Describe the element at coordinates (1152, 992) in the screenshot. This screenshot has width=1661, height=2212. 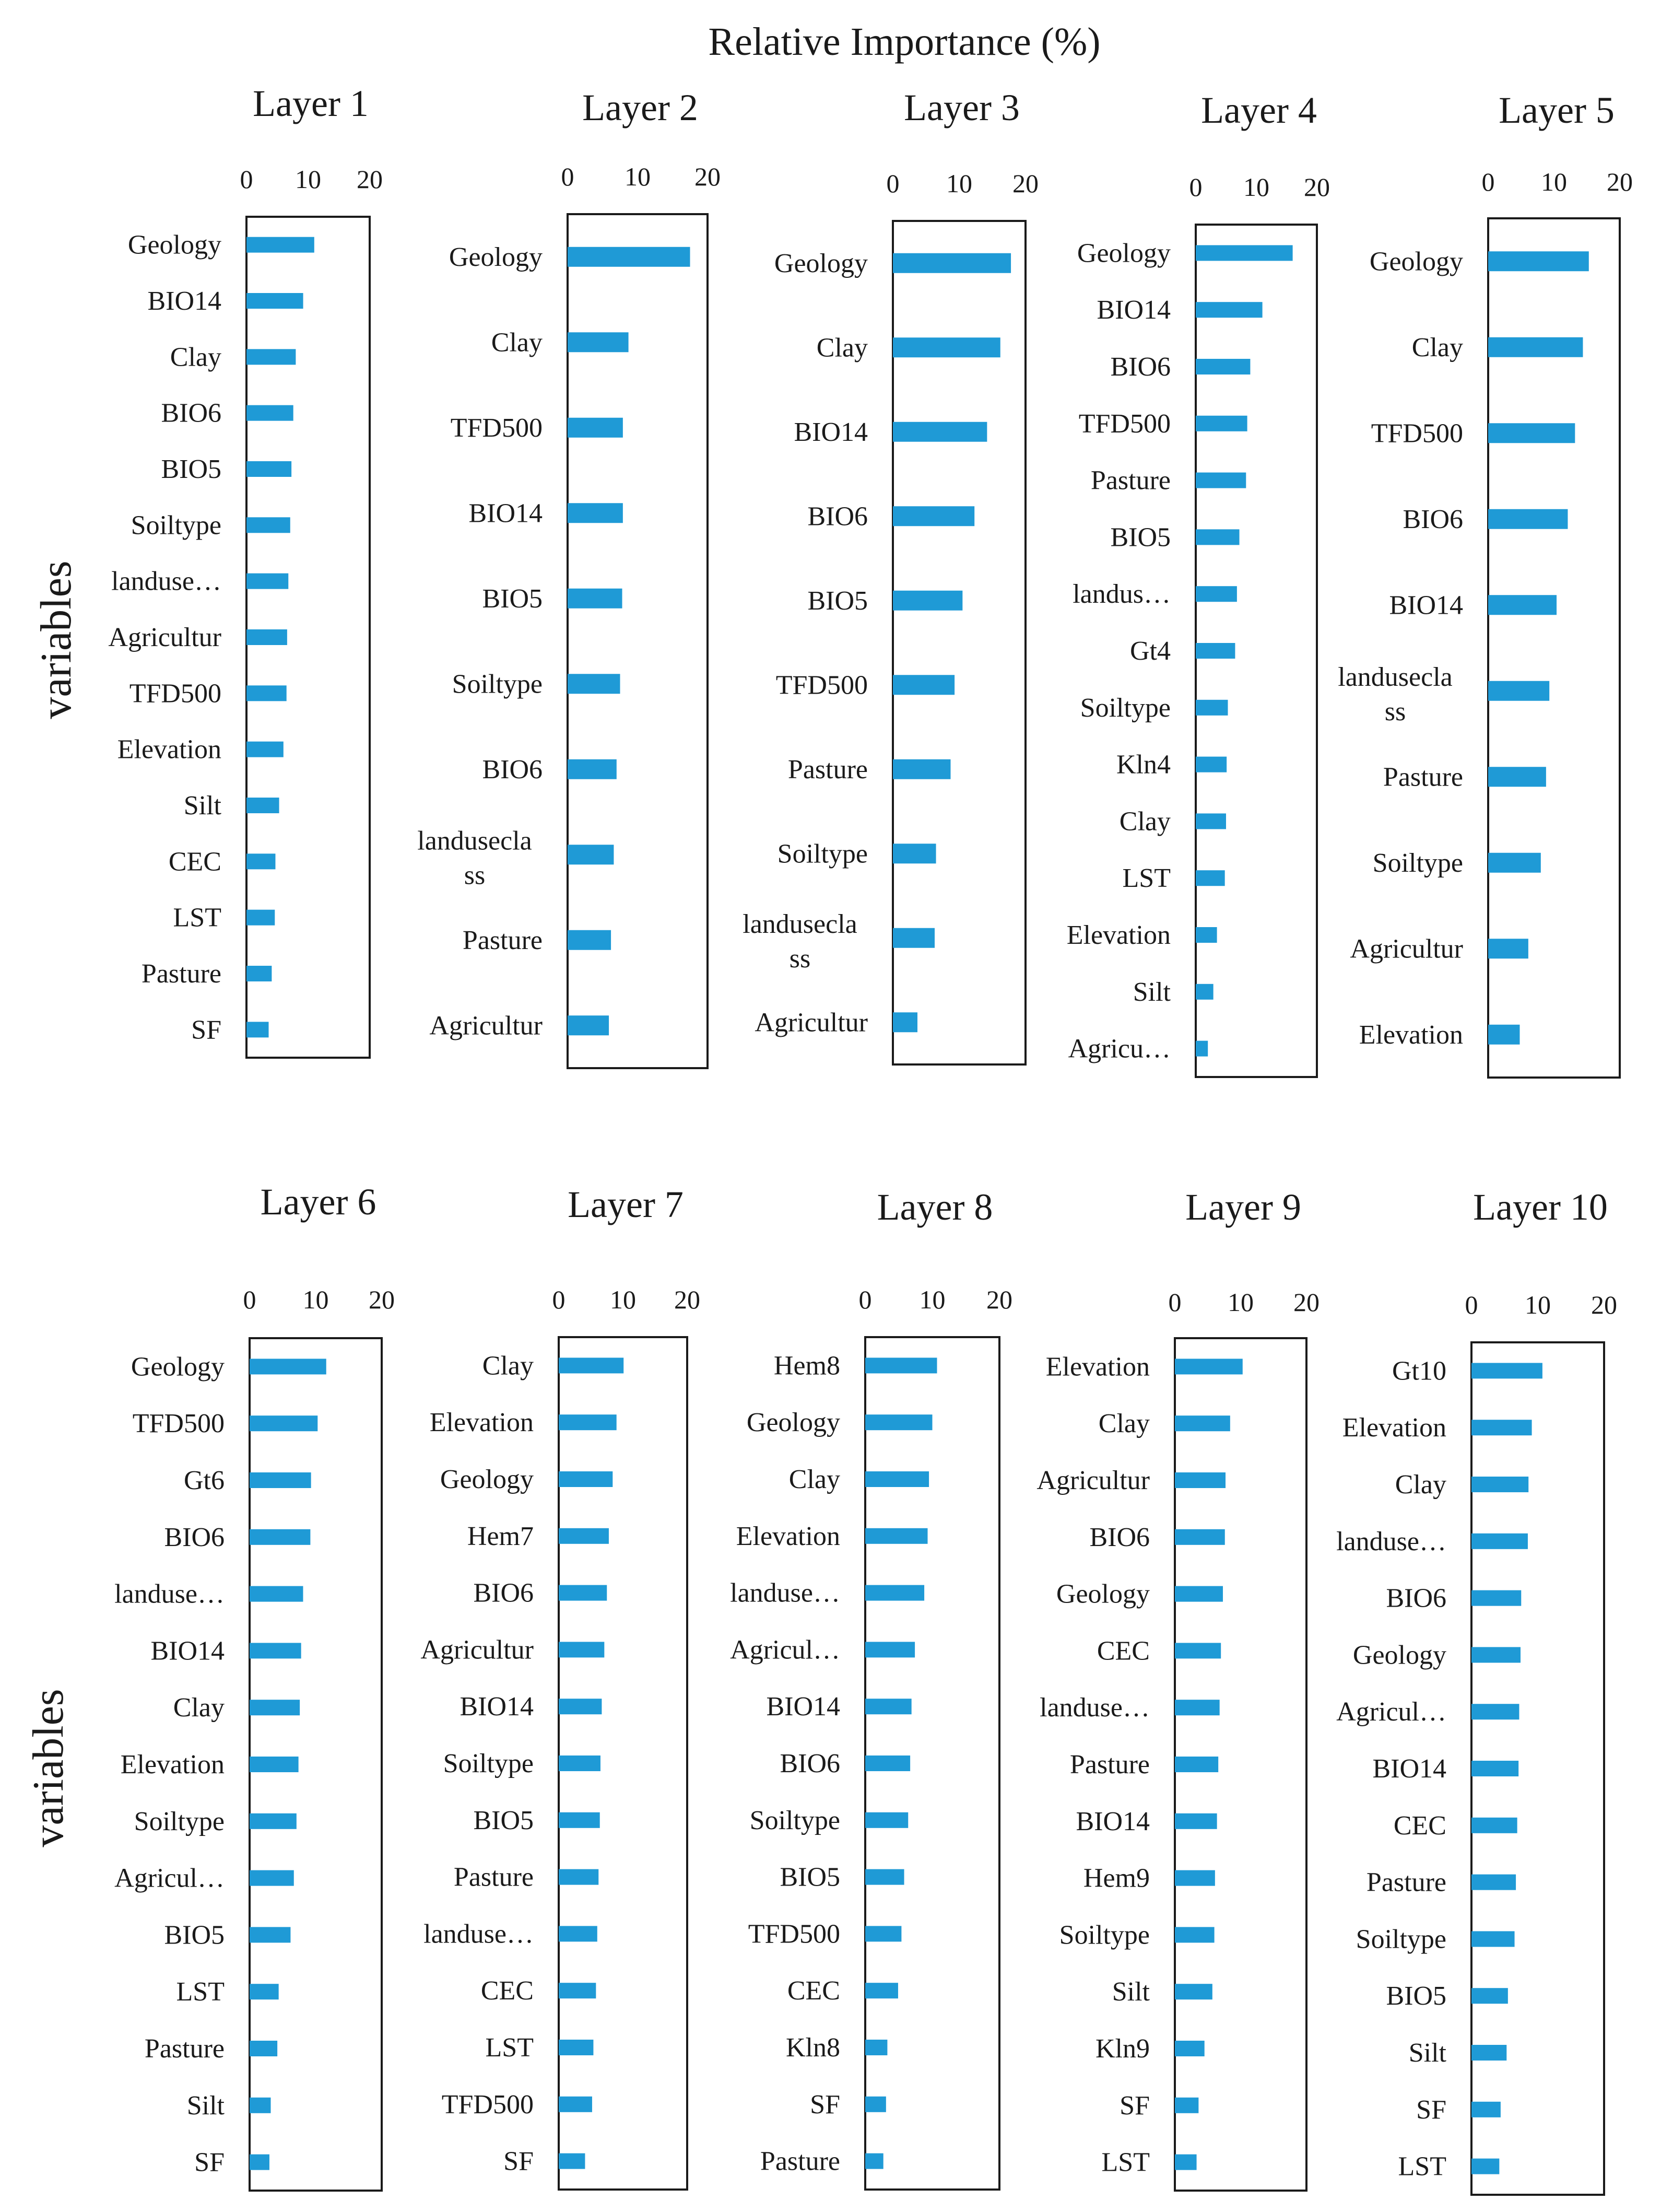
I see `category-label: Silt` at that location.